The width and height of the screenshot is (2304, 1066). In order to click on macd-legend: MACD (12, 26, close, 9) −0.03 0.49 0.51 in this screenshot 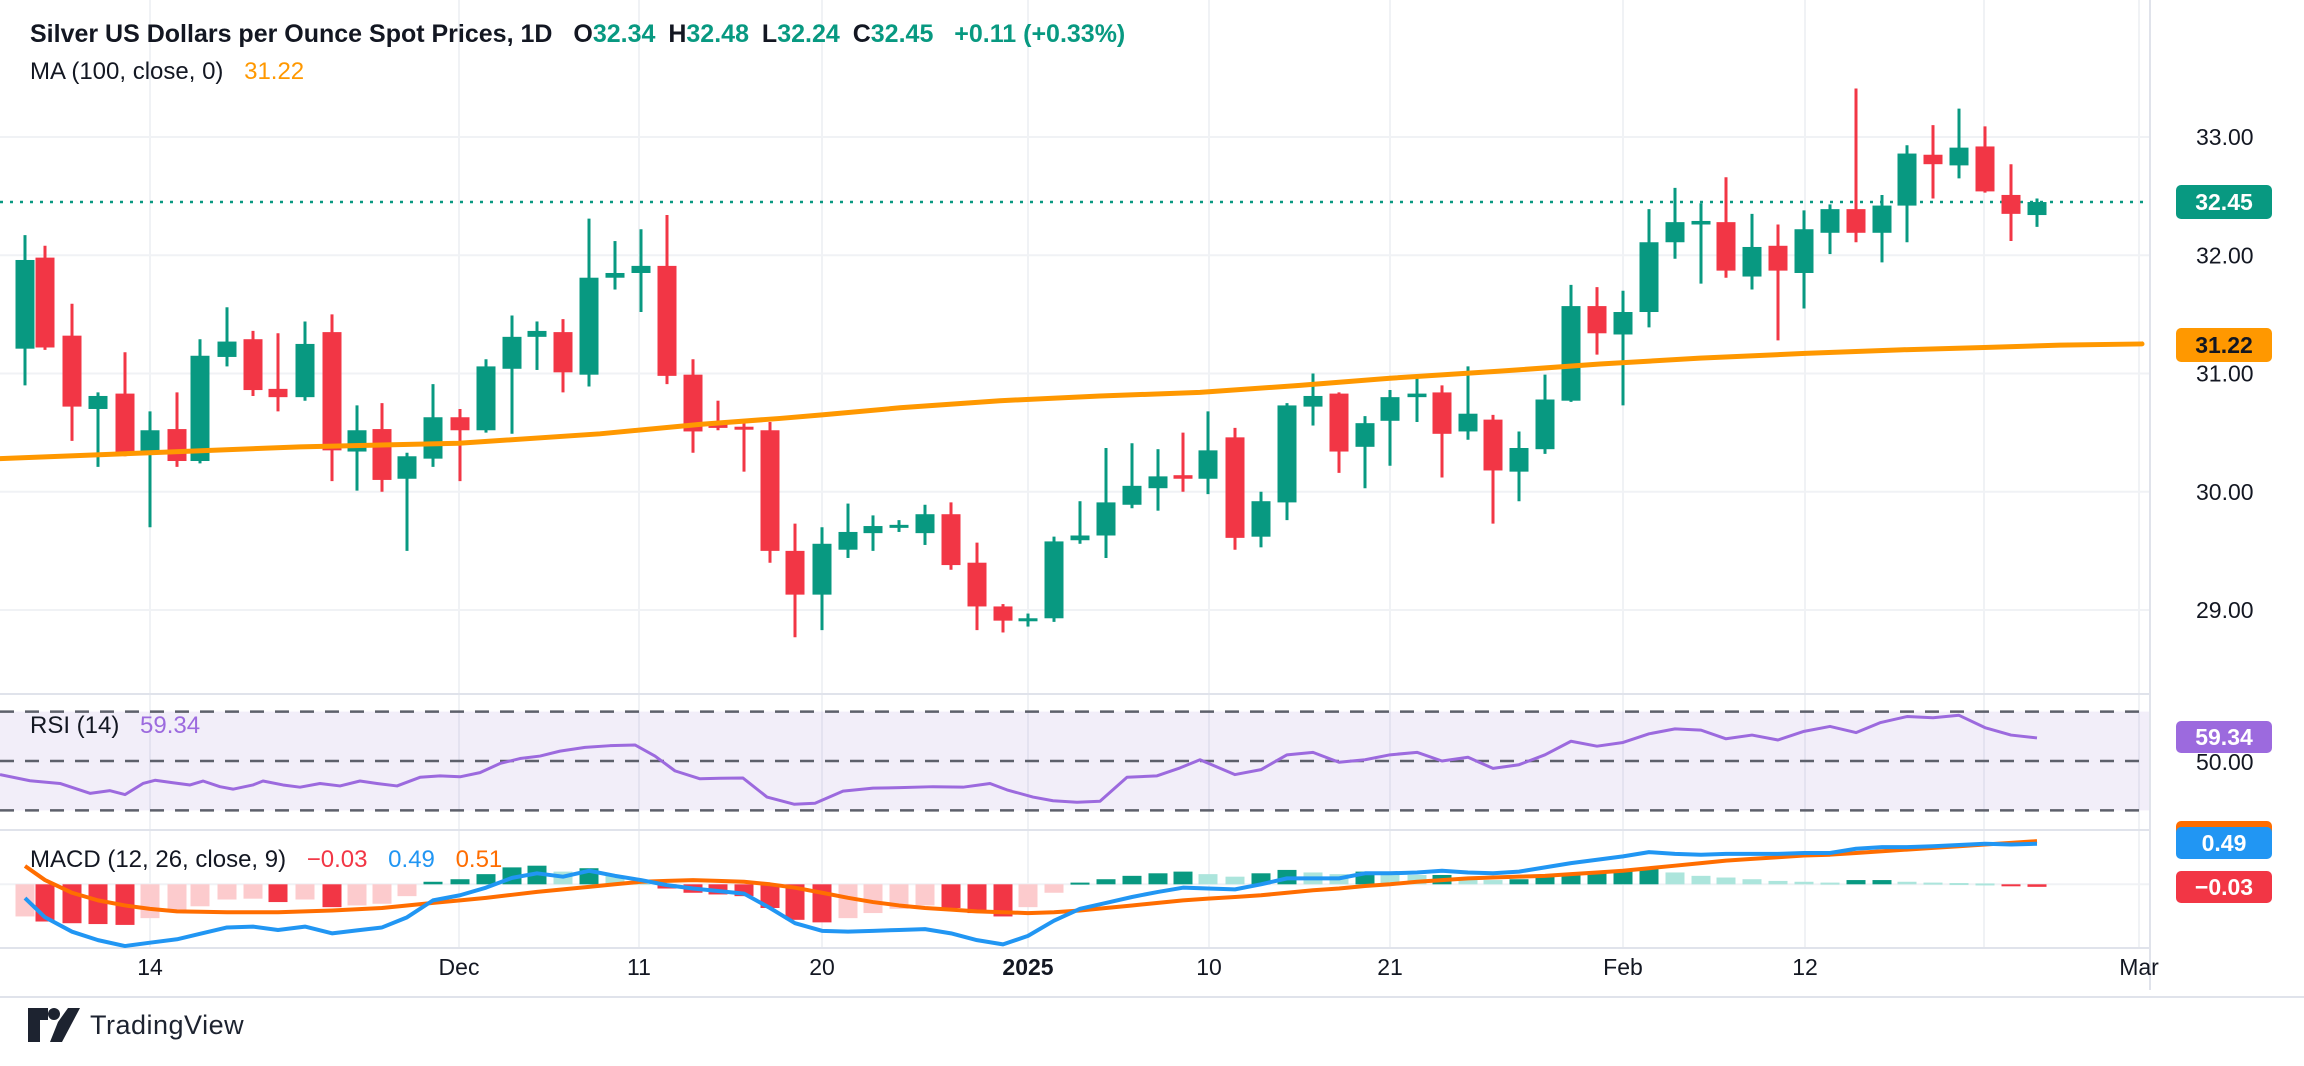, I will do `click(266, 860)`.